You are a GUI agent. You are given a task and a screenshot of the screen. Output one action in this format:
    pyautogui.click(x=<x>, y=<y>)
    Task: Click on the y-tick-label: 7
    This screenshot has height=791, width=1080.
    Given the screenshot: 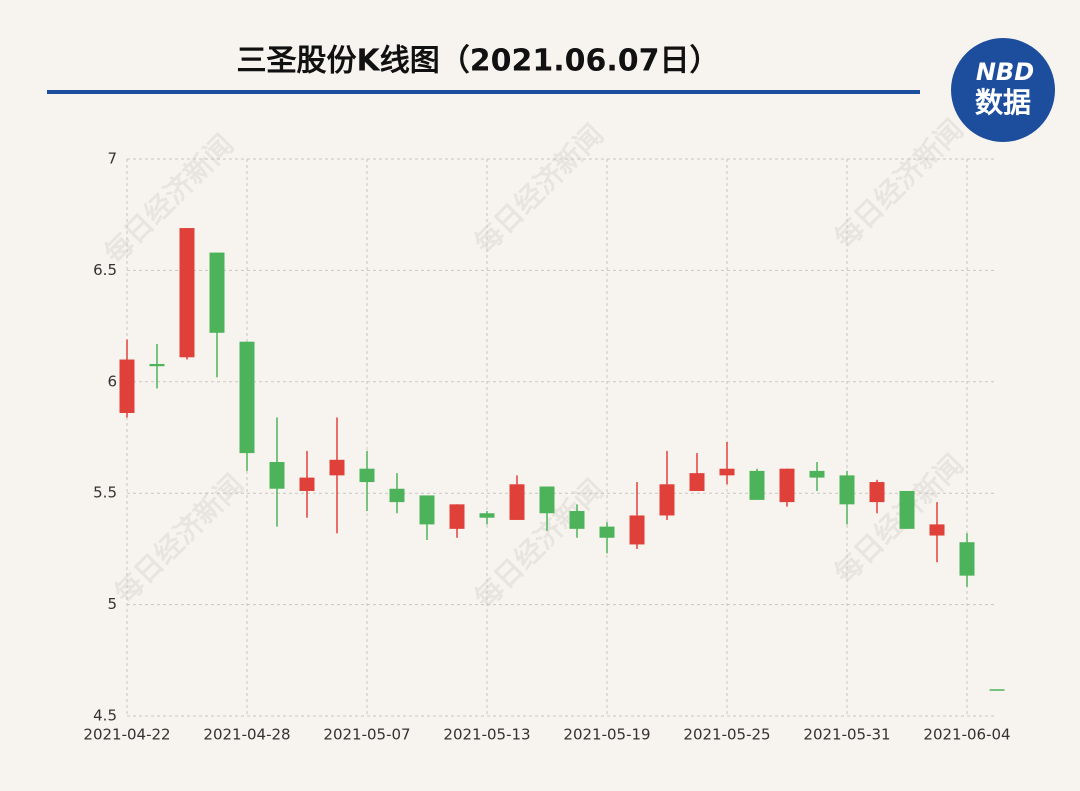 What is the action you would take?
    pyautogui.click(x=112, y=159)
    